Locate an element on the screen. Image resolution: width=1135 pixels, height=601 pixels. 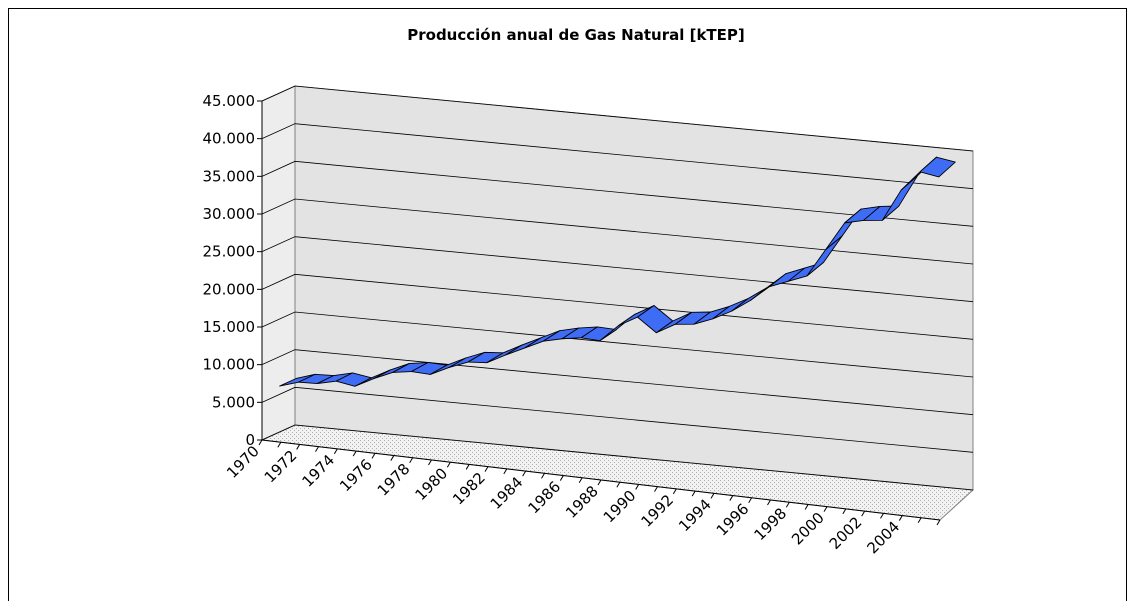
y-tick-label: 15.000 is located at coordinates (229, 327).